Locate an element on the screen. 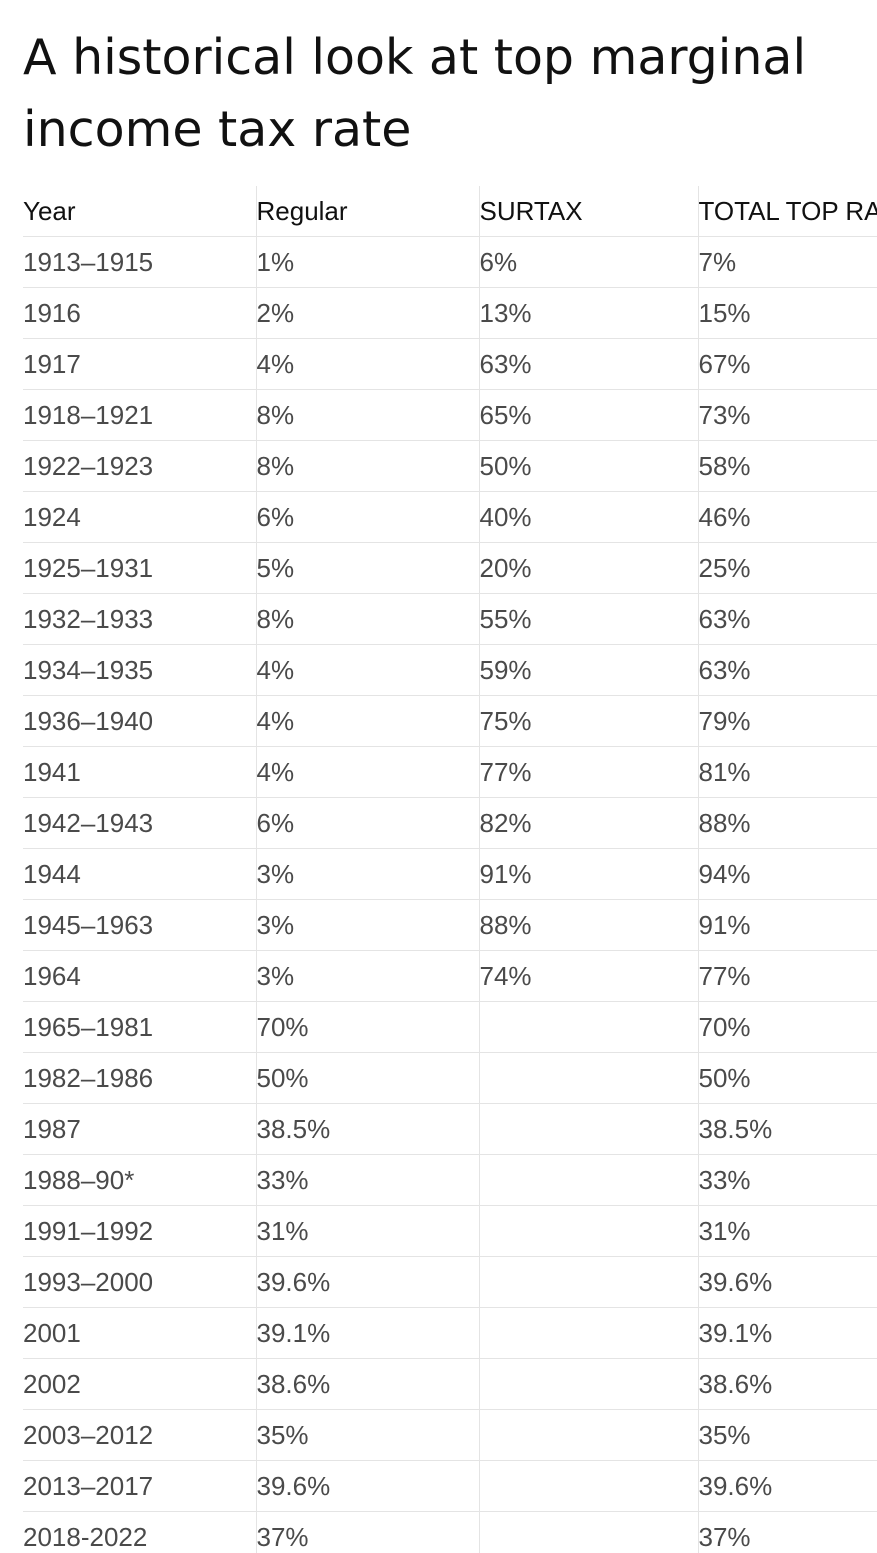  surtax-rate-cell: 65% is located at coordinates (588, 415).